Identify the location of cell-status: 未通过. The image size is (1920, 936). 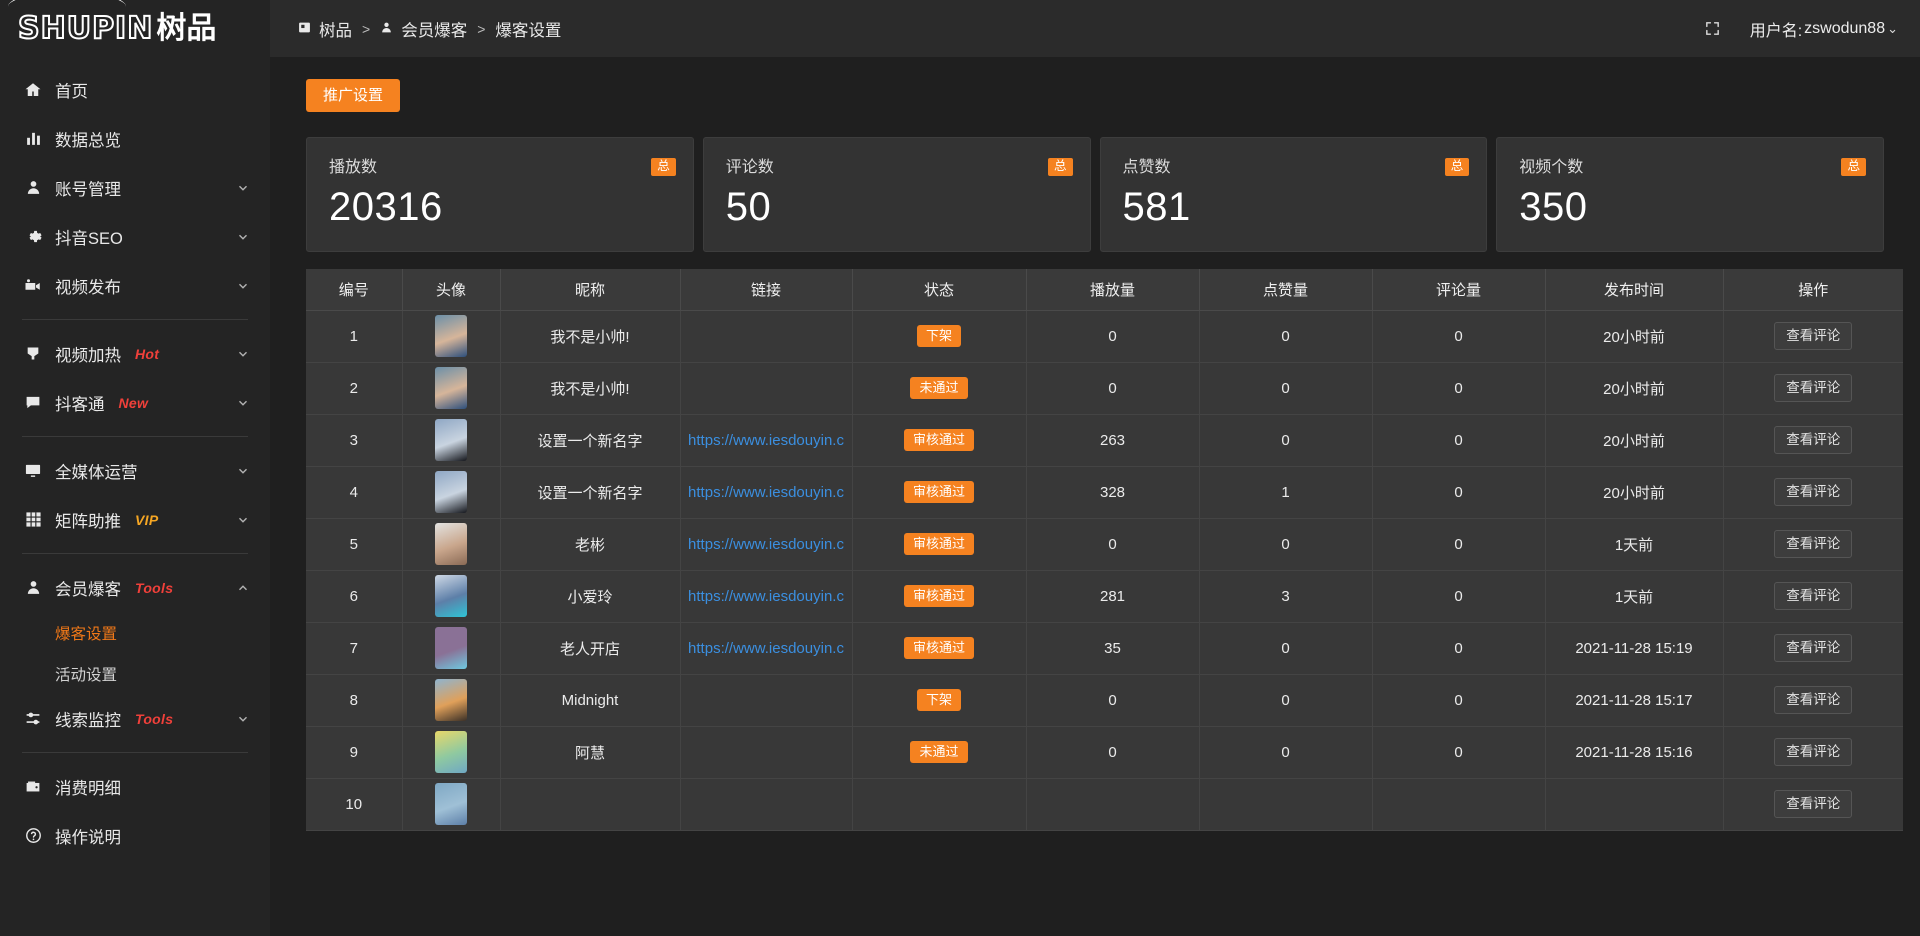
(939, 752).